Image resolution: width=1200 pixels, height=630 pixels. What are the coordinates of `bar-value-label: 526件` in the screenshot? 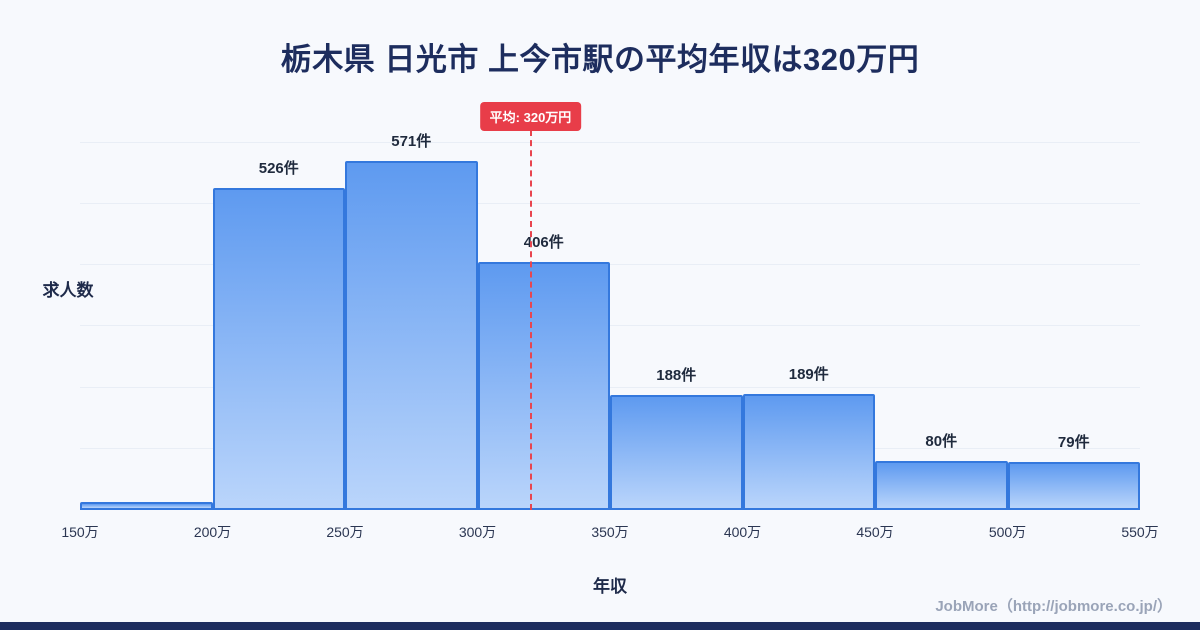 It's located at (278, 168).